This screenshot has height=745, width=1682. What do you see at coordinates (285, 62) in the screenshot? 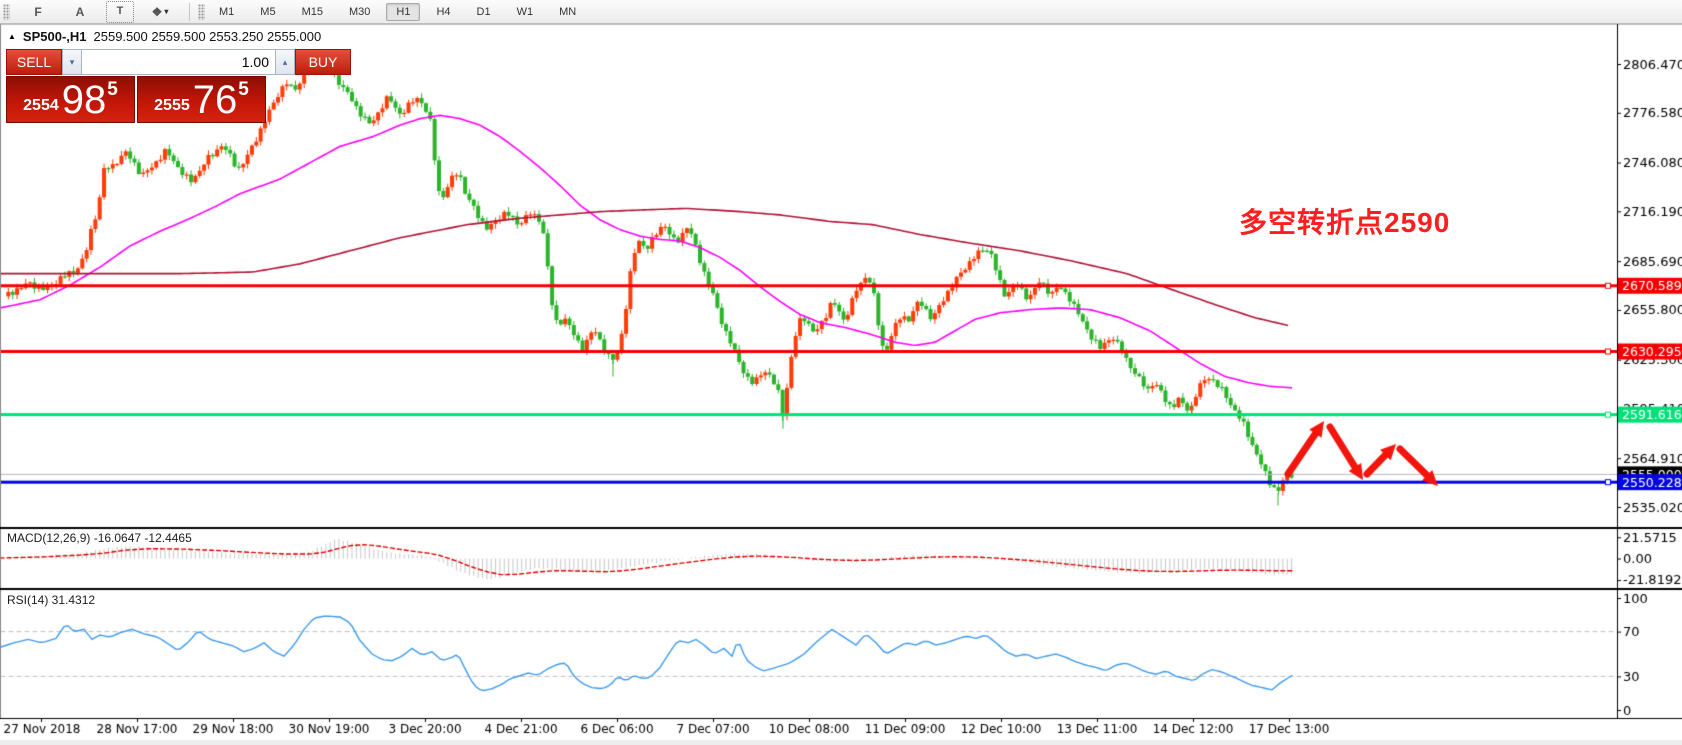
I see `volume-increase-button: ▴` at bounding box center [285, 62].